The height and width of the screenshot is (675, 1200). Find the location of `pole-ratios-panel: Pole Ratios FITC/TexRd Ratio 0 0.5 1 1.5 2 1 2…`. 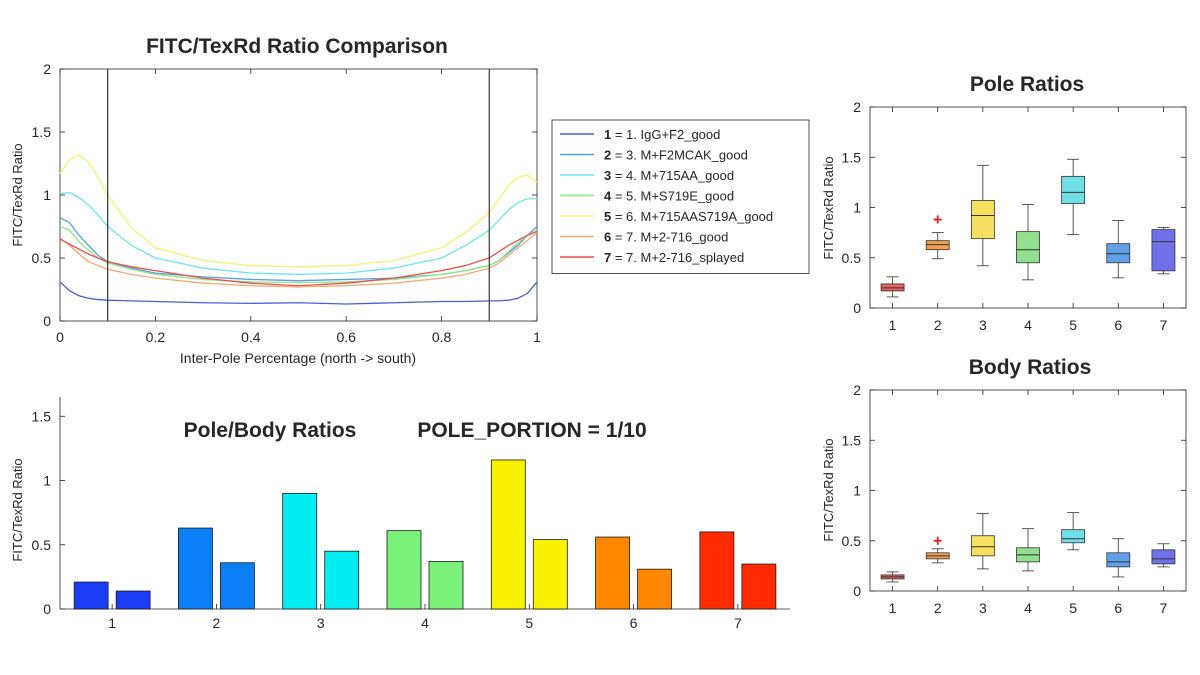

pole-ratios-panel: Pole Ratios FITC/TexRd Ratio 0 0.5 1 1.5 2 1 2… is located at coordinates (1004, 203).